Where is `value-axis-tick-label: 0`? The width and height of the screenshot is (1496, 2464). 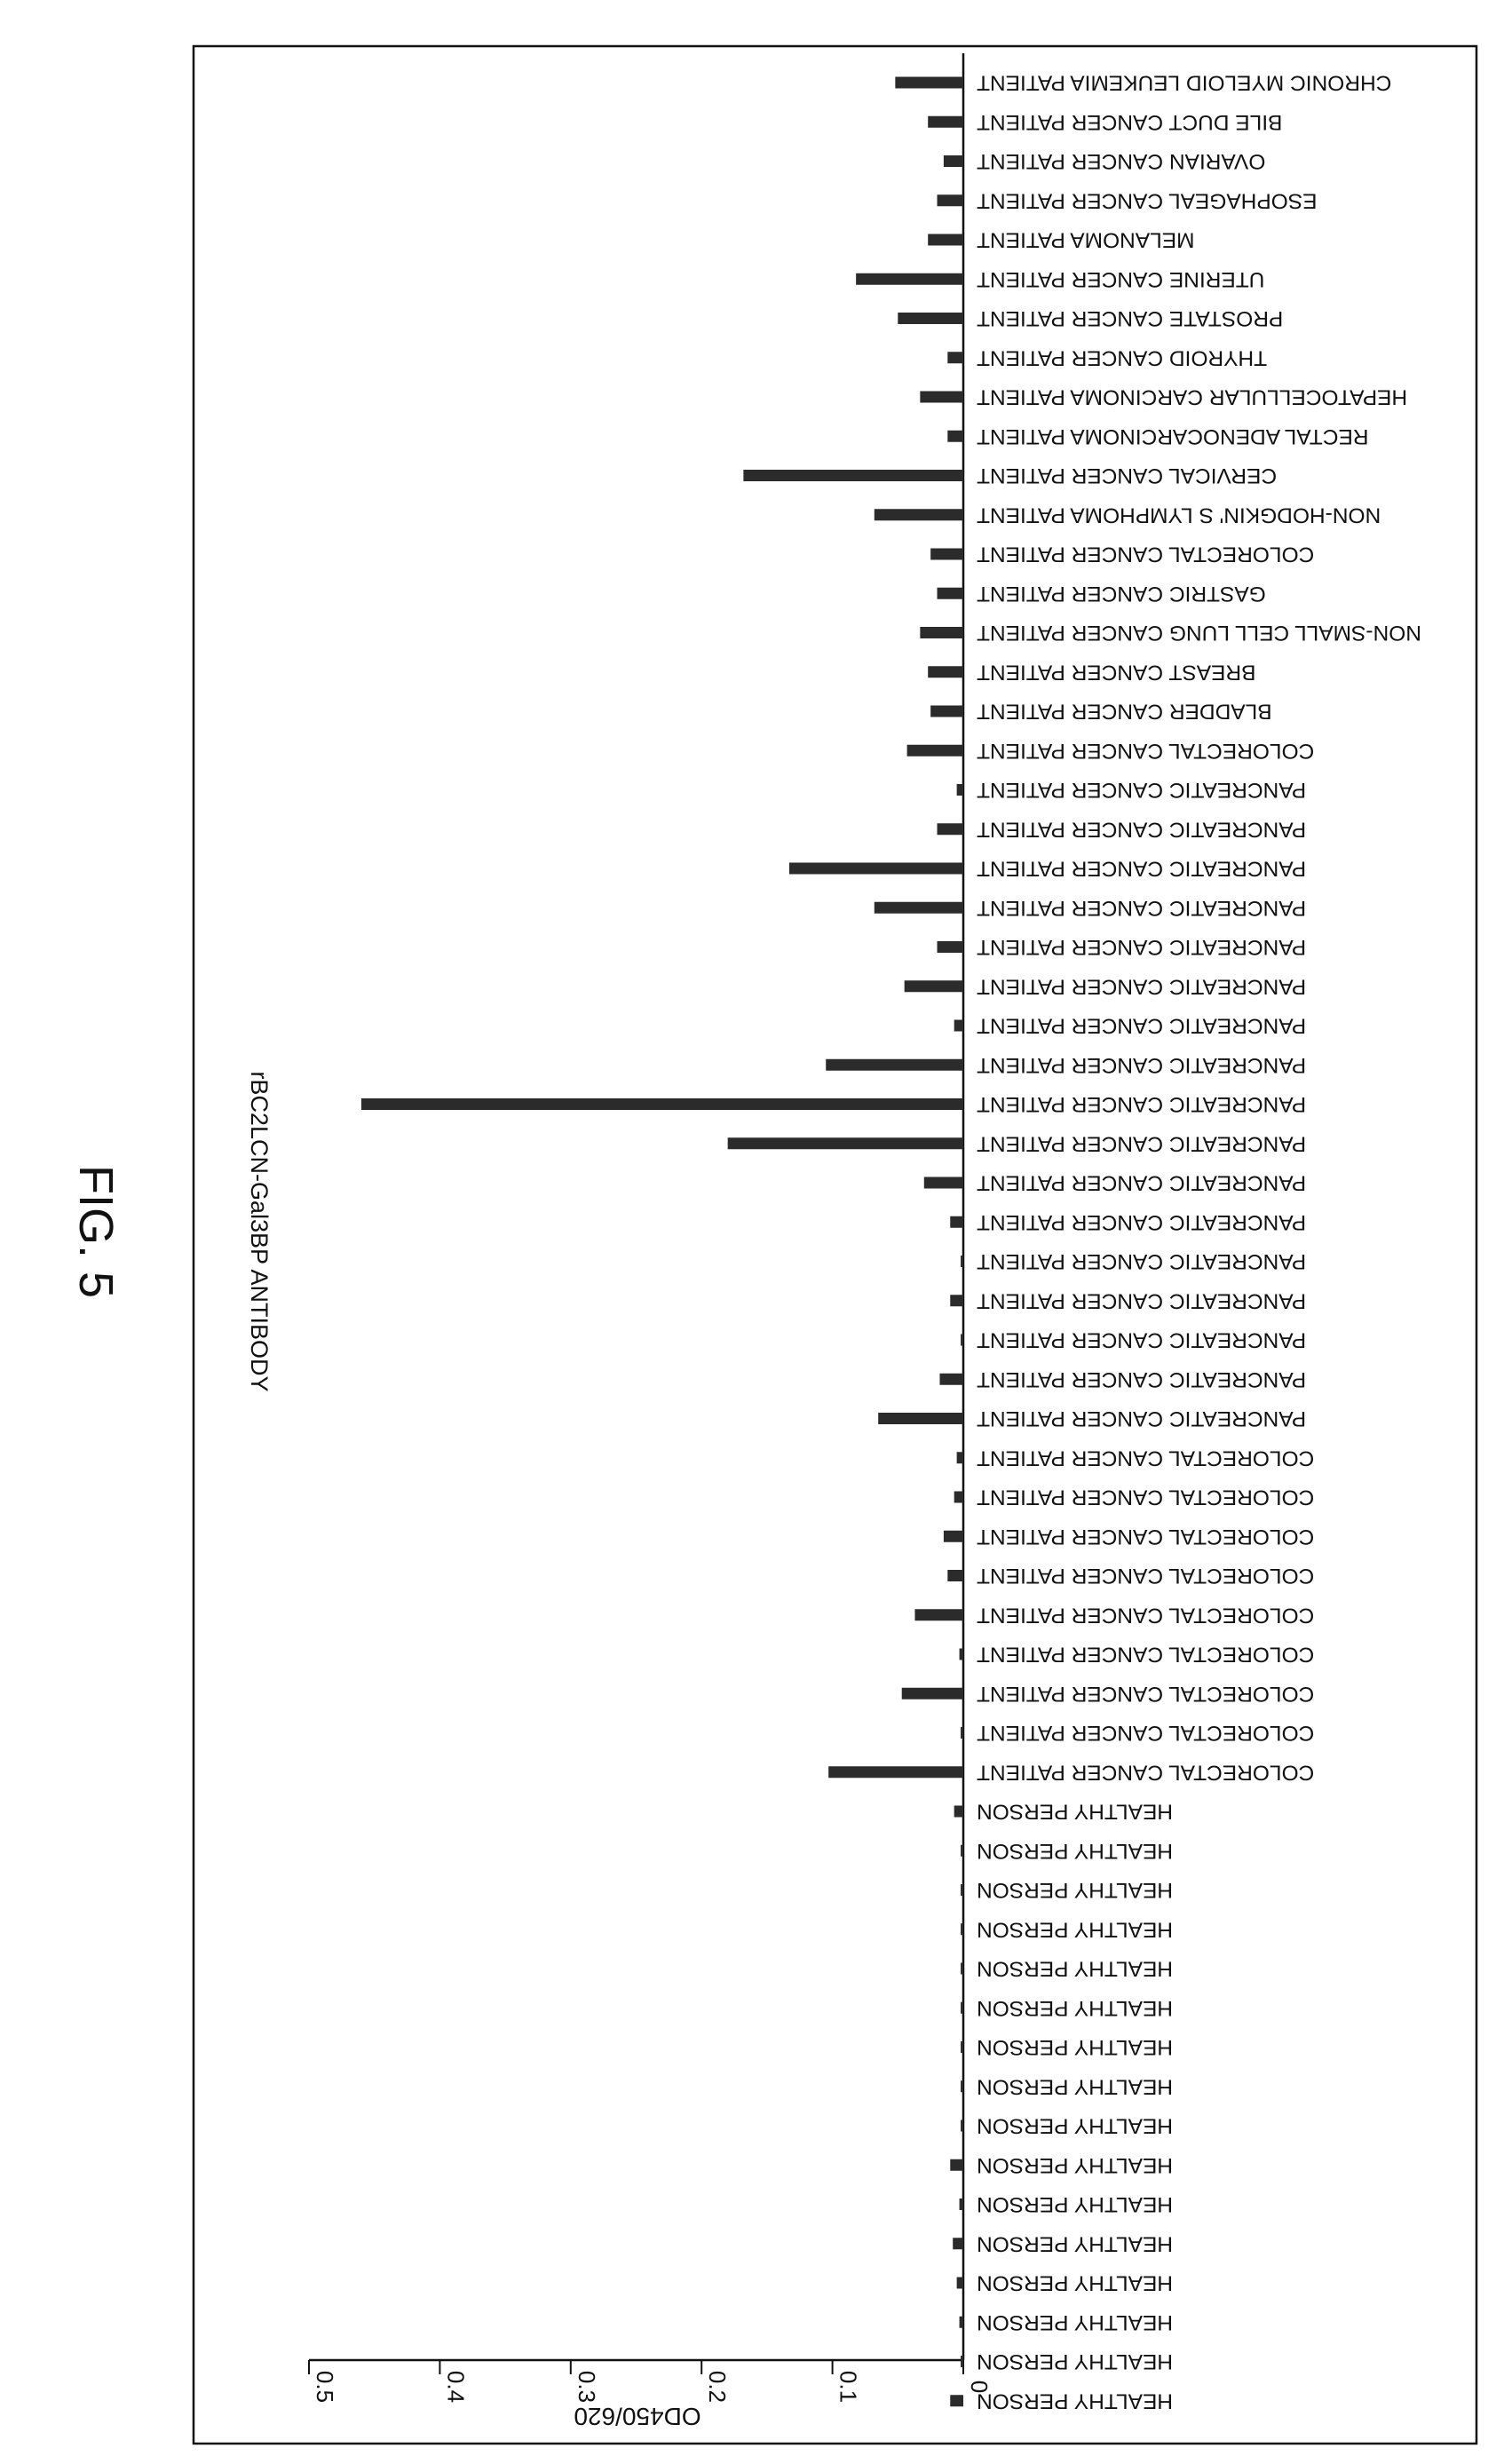 value-axis-tick-label: 0 is located at coordinates (979, 2387).